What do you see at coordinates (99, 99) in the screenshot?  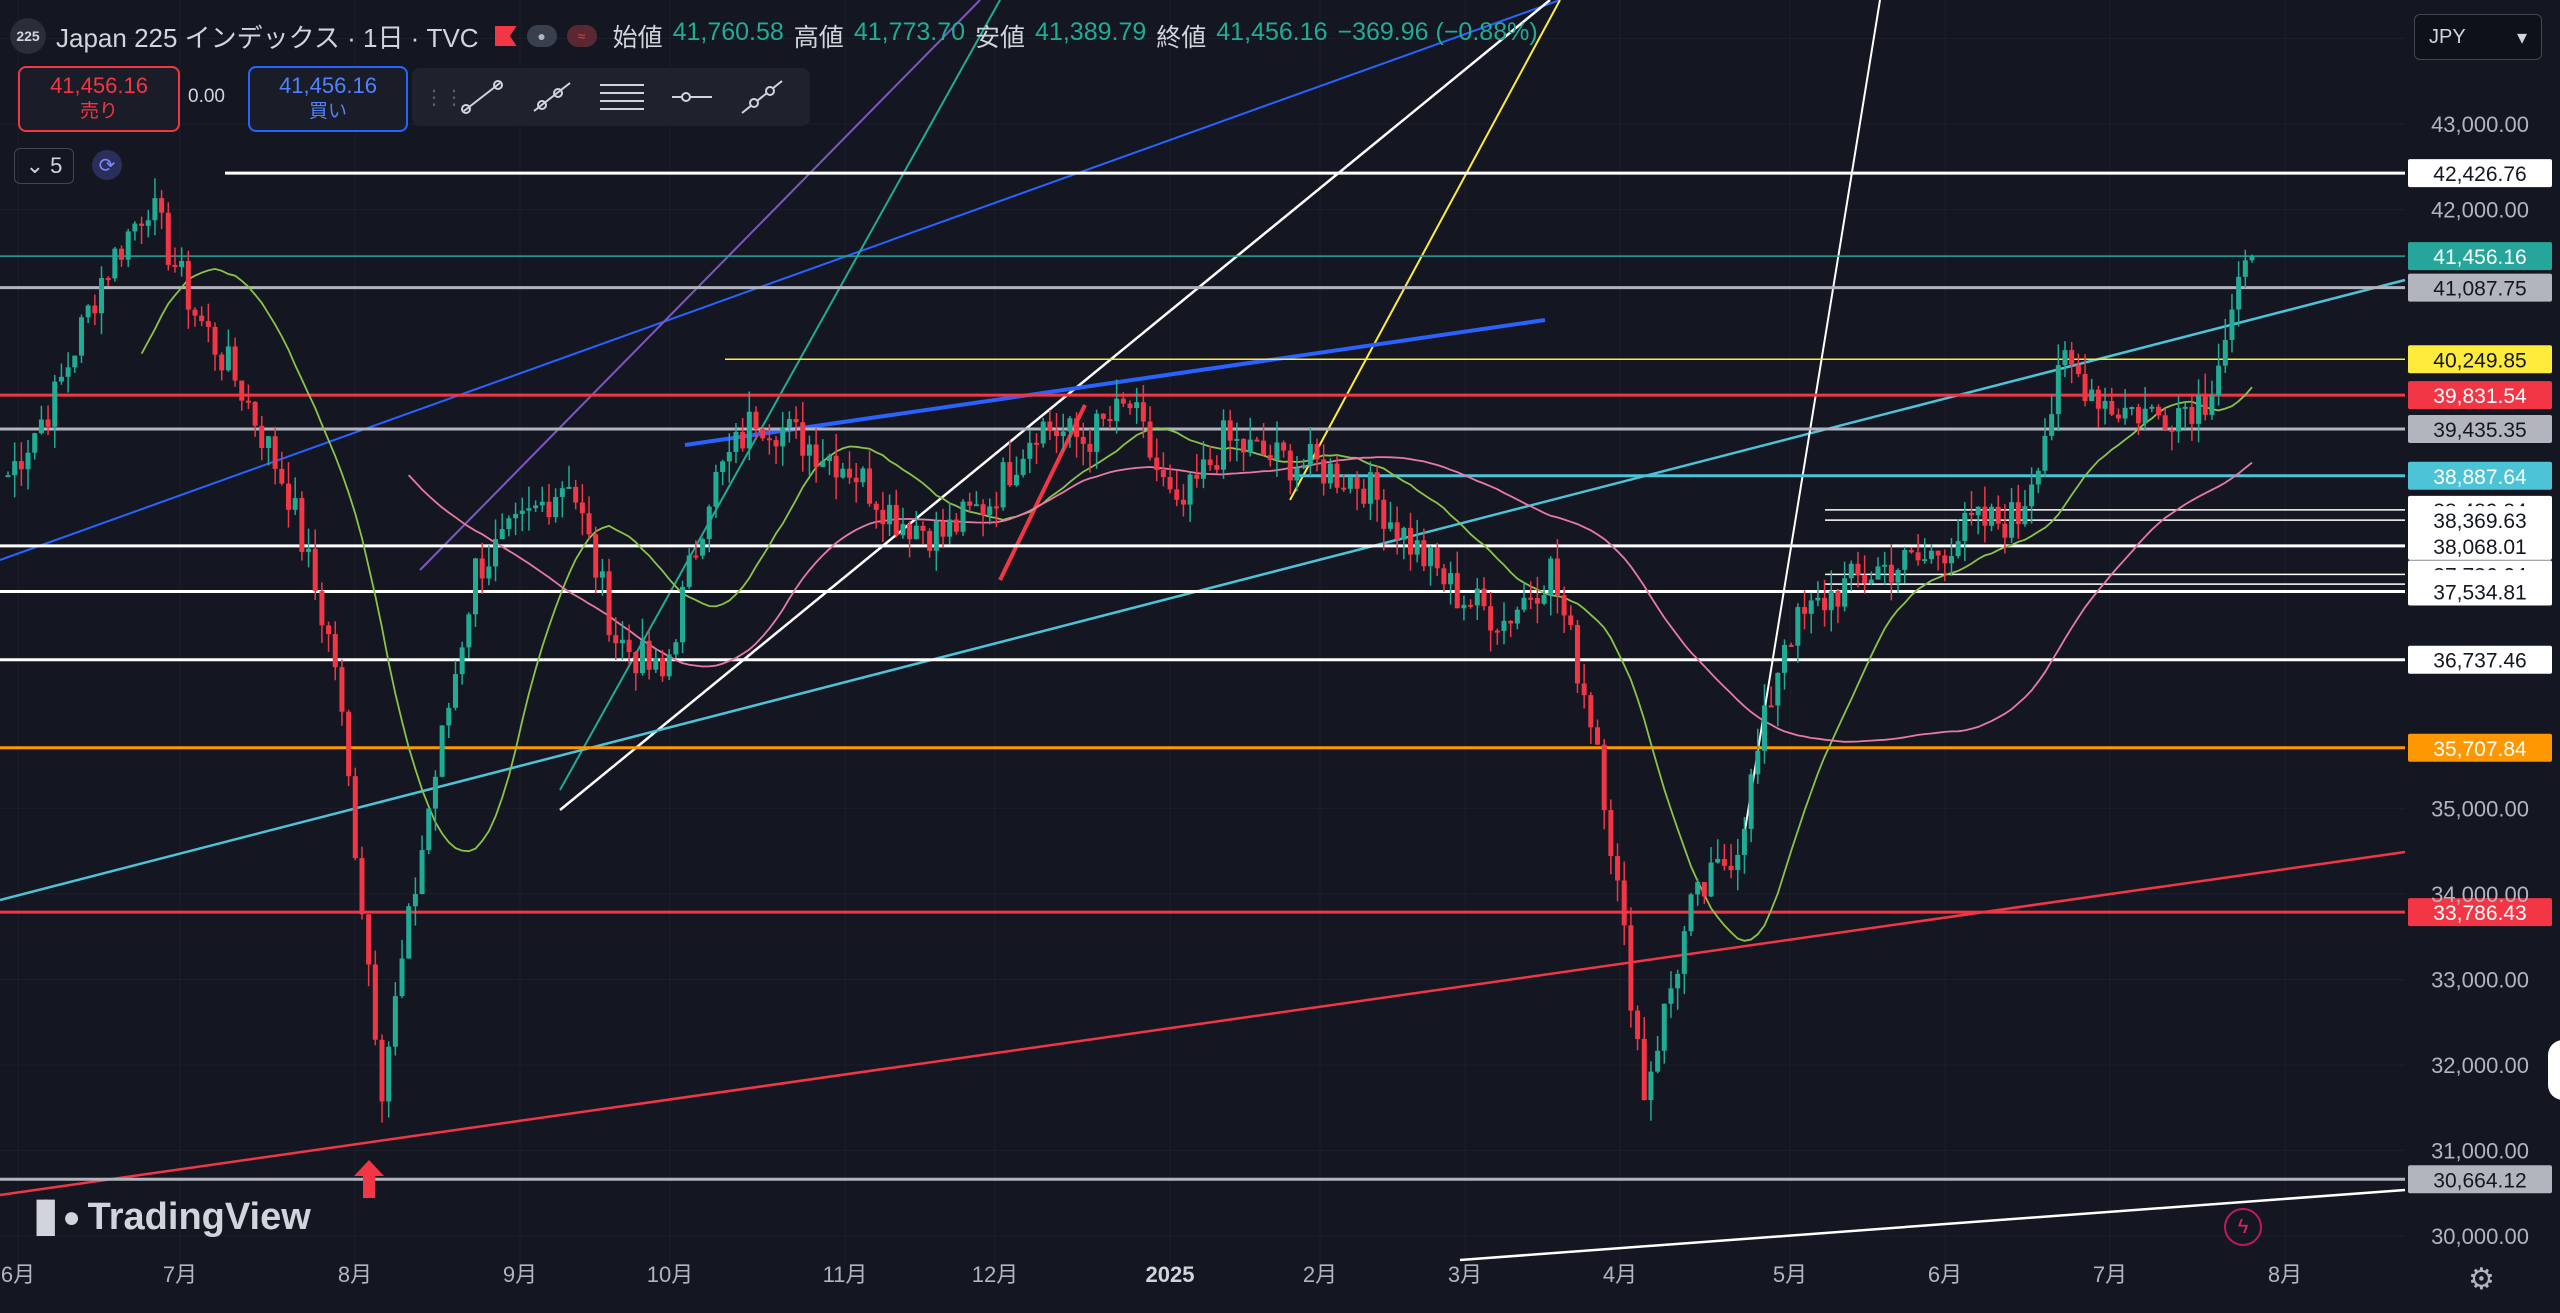 I see `sell-button: 41,456.16 売り` at bounding box center [99, 99].